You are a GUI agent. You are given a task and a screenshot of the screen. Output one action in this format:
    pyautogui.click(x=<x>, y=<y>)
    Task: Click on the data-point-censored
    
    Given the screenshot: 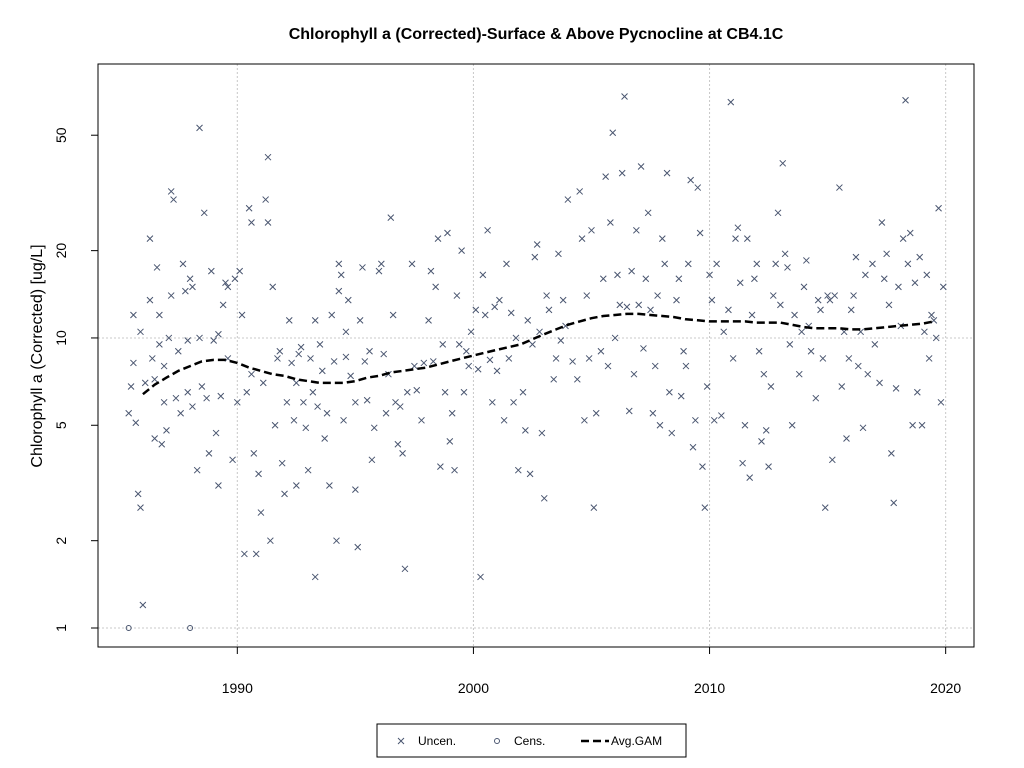 What is the action you would take?
    pyautogui.click(x=190, y=628)
    